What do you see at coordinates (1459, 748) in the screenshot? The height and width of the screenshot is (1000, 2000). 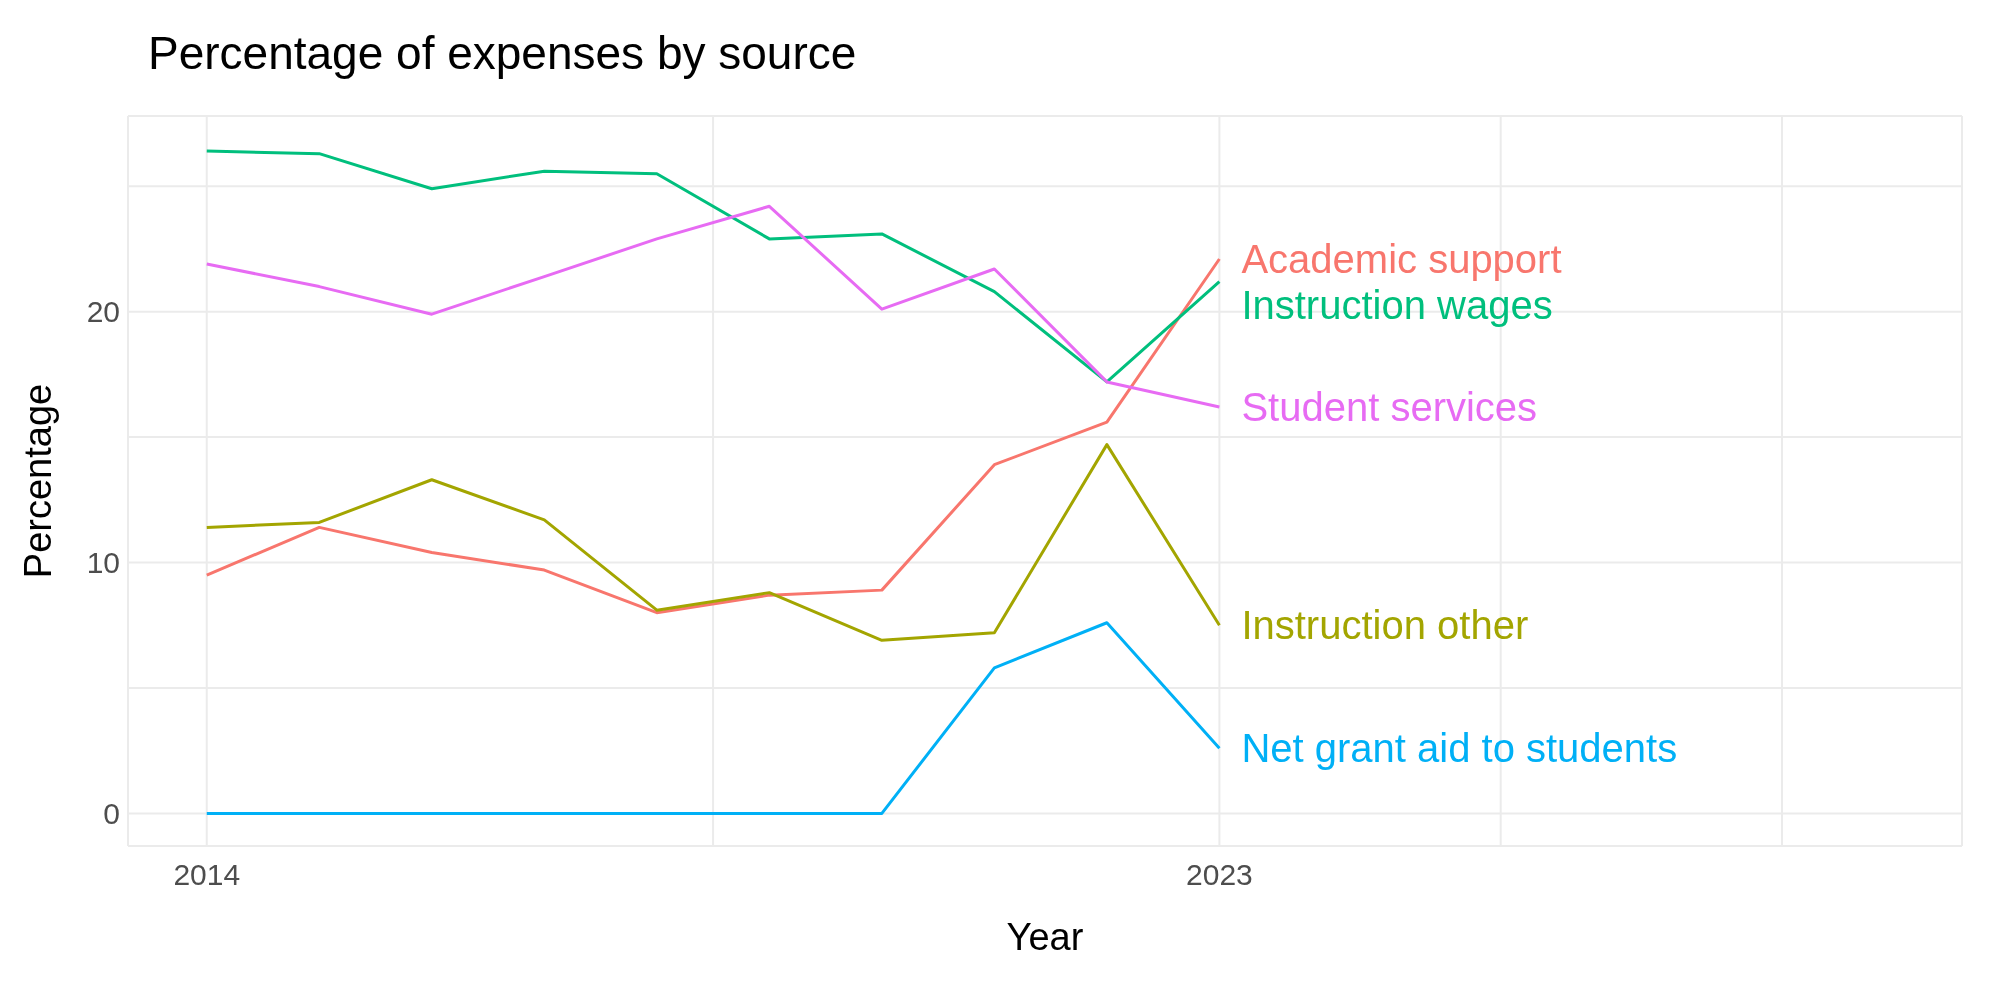 I see `series-label: Net grant aid to students` at bounding box center [1459, 748].